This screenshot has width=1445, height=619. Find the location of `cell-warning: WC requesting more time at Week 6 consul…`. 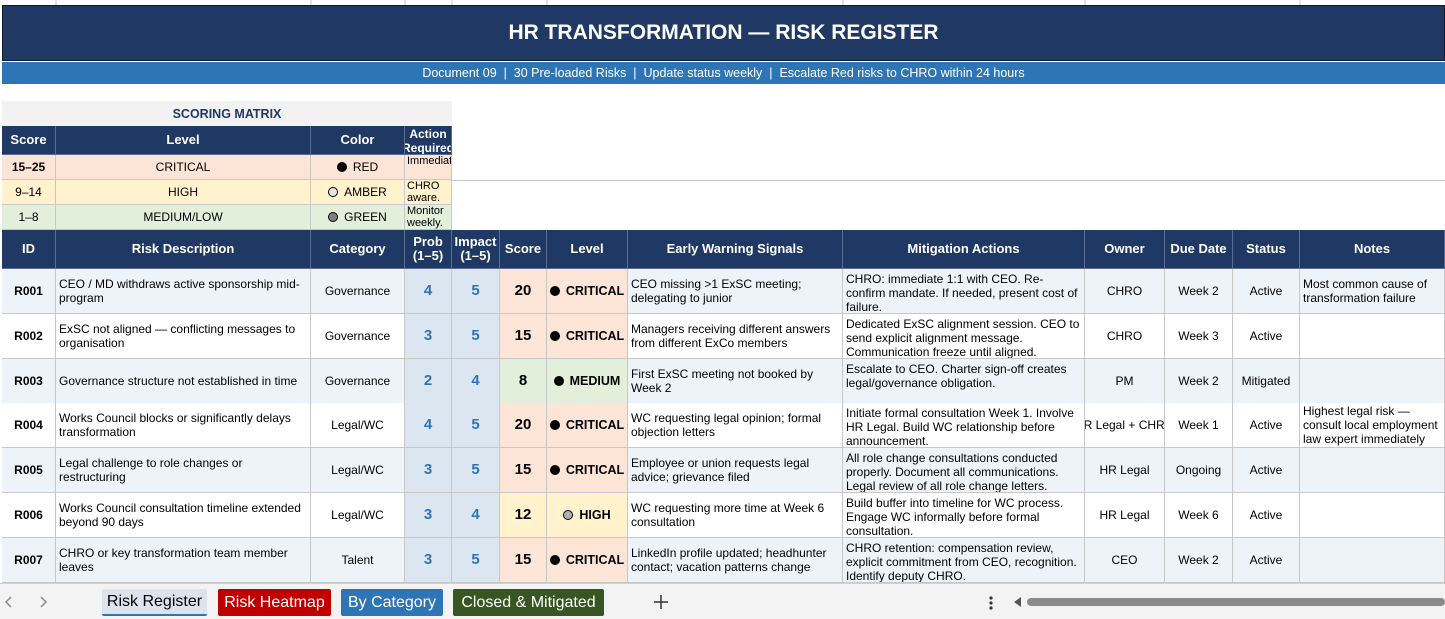

cell-warning: WC requesting more time at Week 6 consul… is located at coordinates (735, 515).